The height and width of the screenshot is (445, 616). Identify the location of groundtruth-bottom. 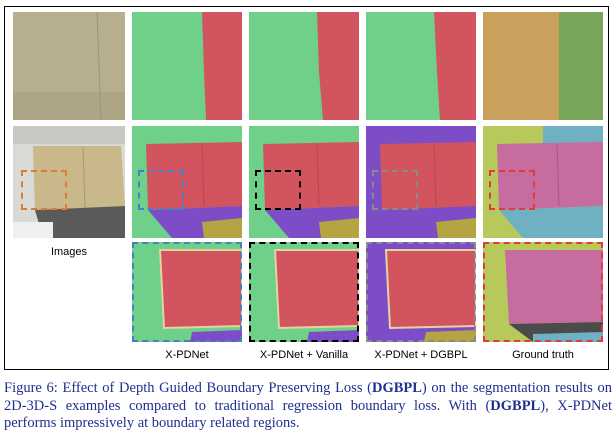
(543, 182).